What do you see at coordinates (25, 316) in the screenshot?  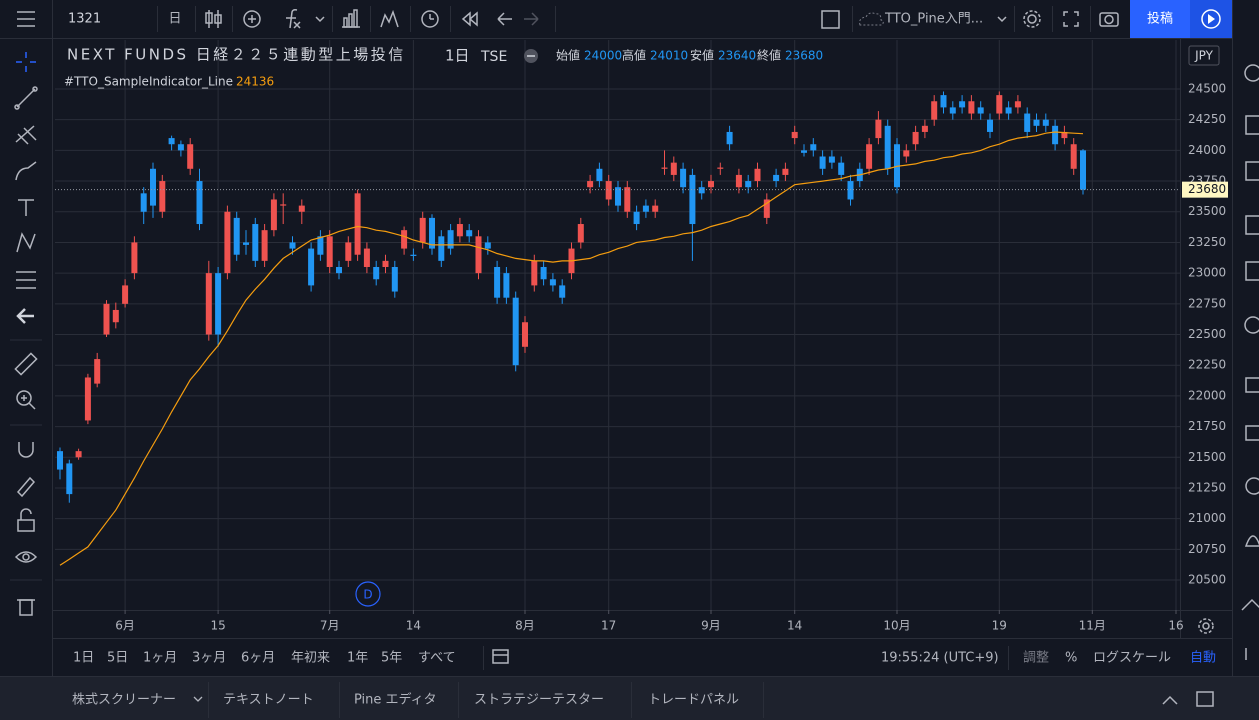 I see `hide-toolbar` at bounding box center [25, 316].